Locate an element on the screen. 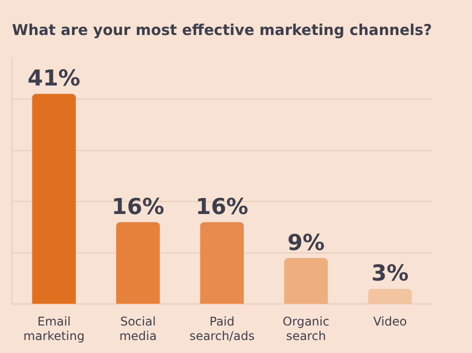 The image size is (472, 353). data-label: 9% is located at coordinates (306, 243).